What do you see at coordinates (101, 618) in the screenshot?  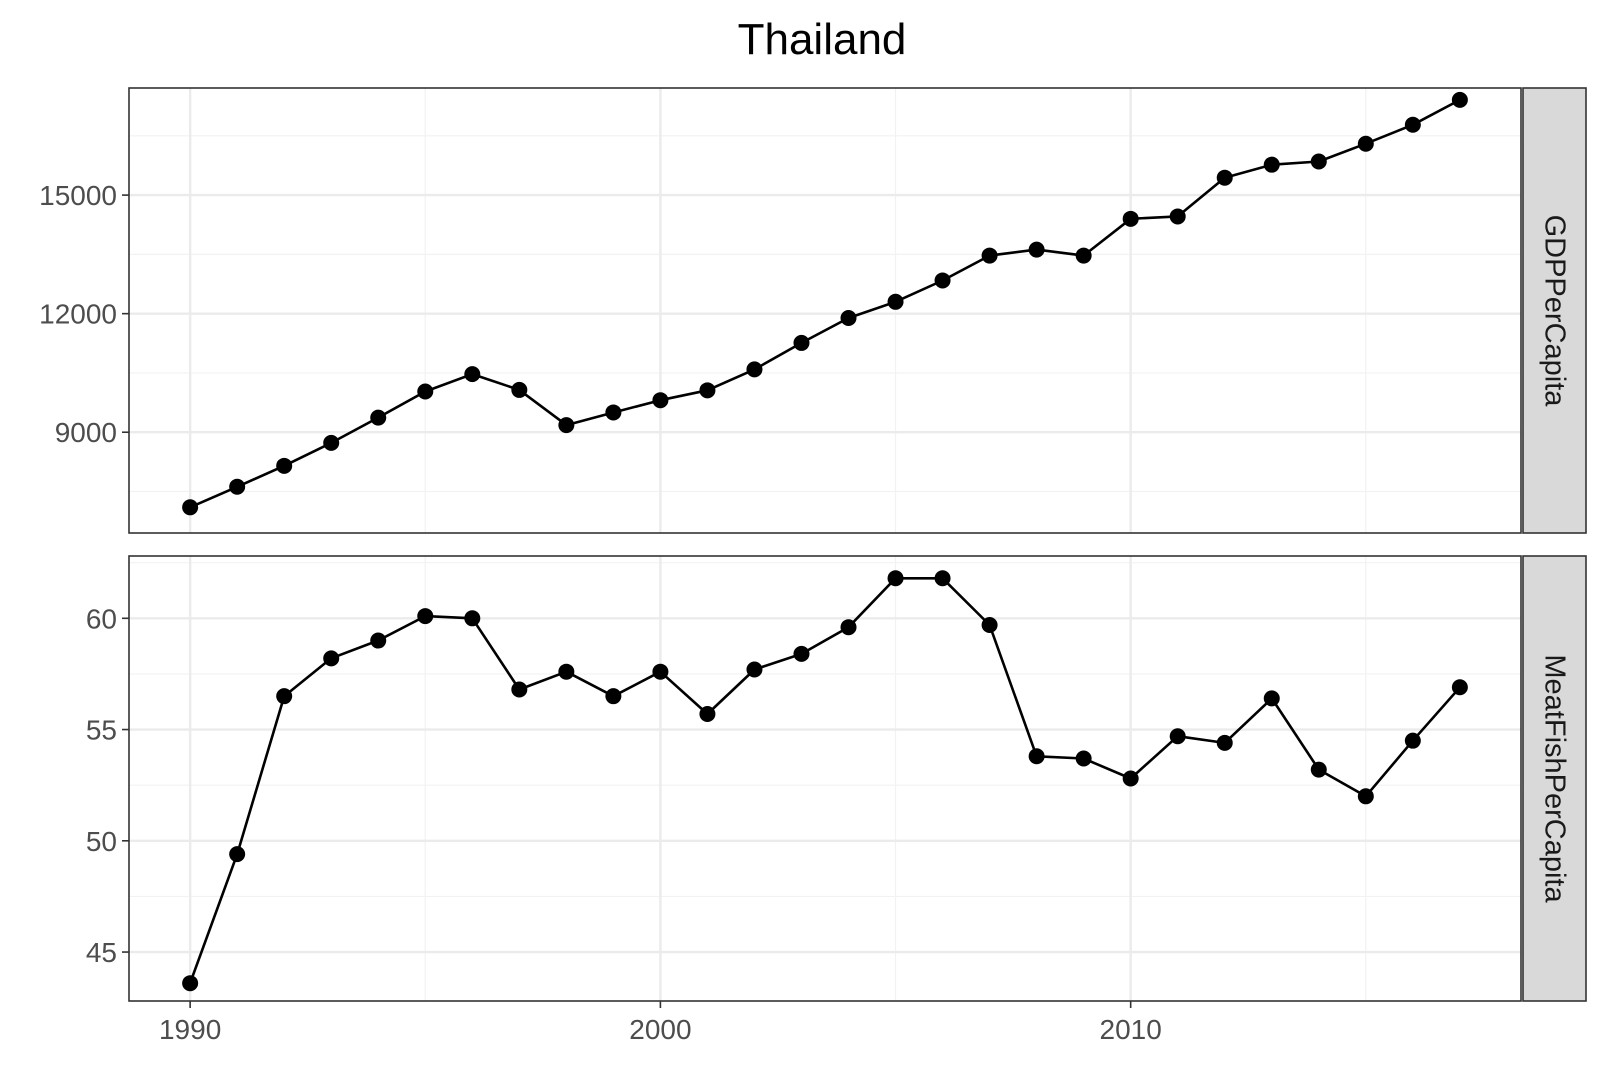 I see `y-tick-label: 60` at bounding box center [101, 618].